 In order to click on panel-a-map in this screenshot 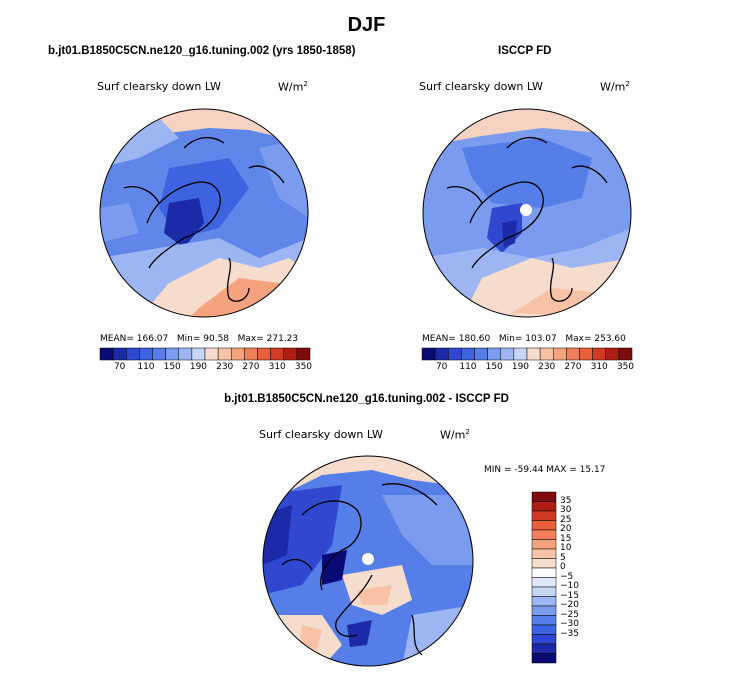, I will do `click(204, 213)`.